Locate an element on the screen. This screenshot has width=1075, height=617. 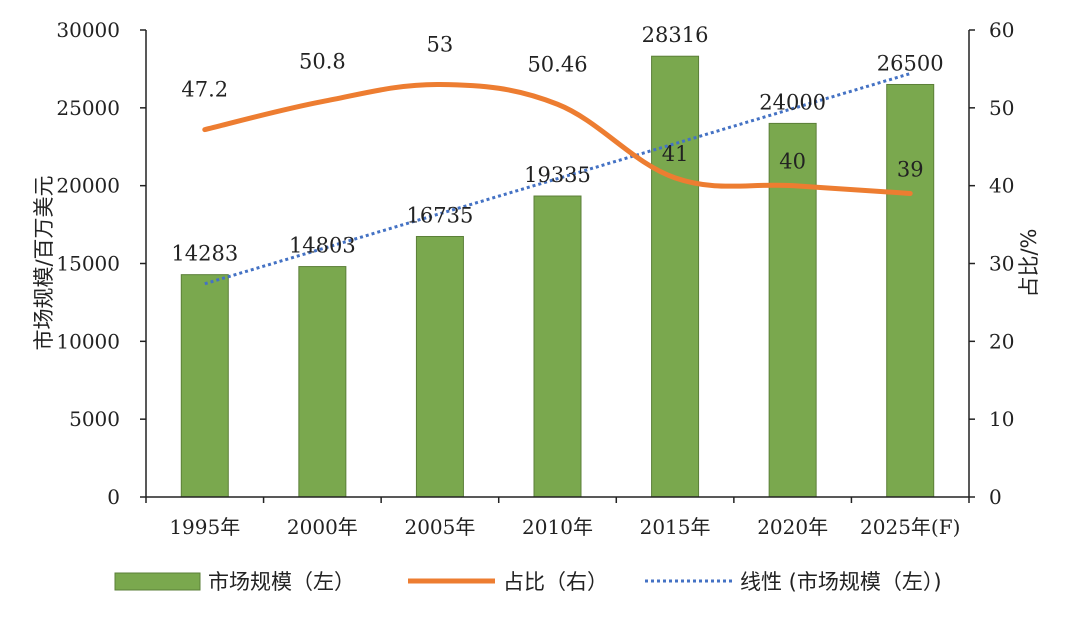
line-data-label: 39 is located at coordinates (910, 169).